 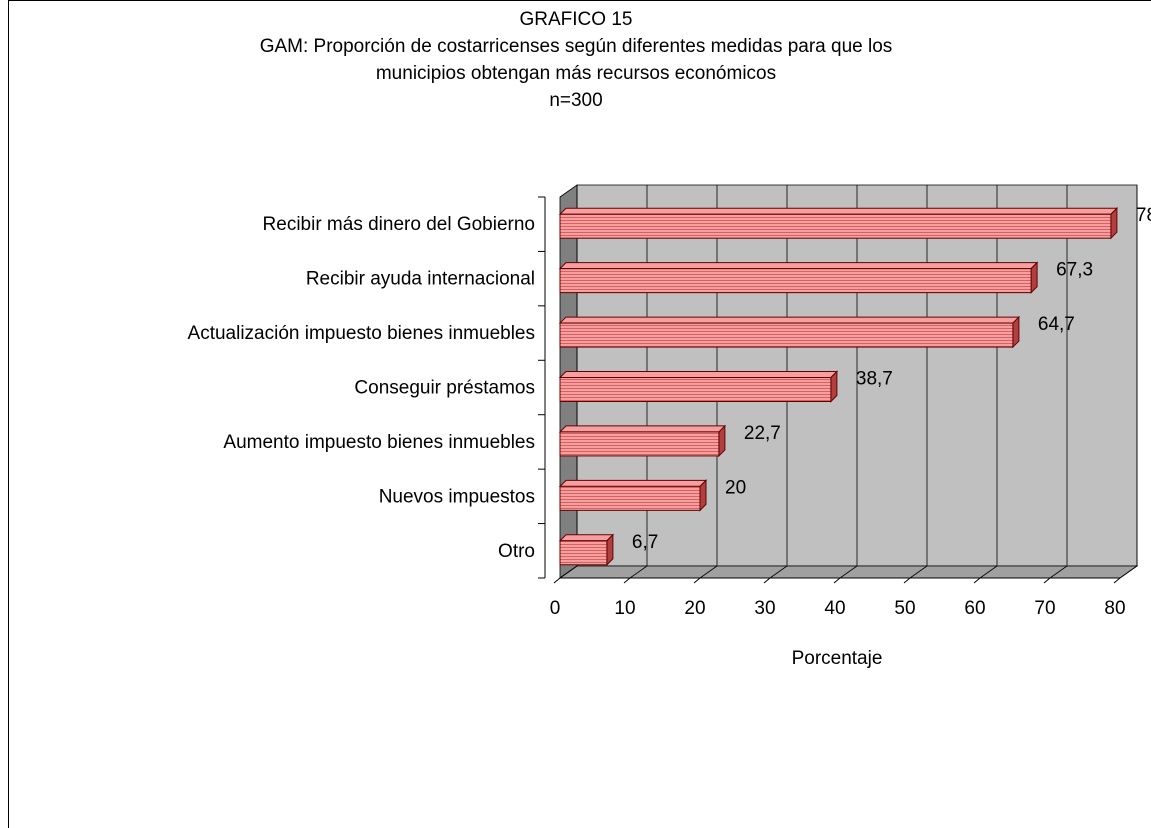 I want to click on value-label: 67,3, so click(x=1074, y=270).